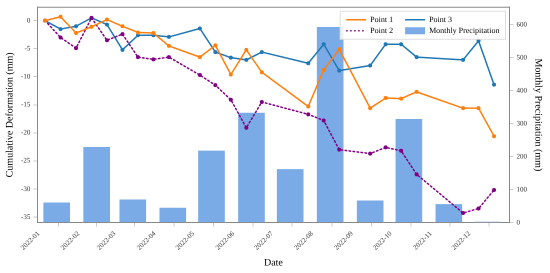 This screenshot has height=273, width=550. Describe the element at coordinates (382, 19) in the screenshot. I see `legend-label: Point 1` at that location.